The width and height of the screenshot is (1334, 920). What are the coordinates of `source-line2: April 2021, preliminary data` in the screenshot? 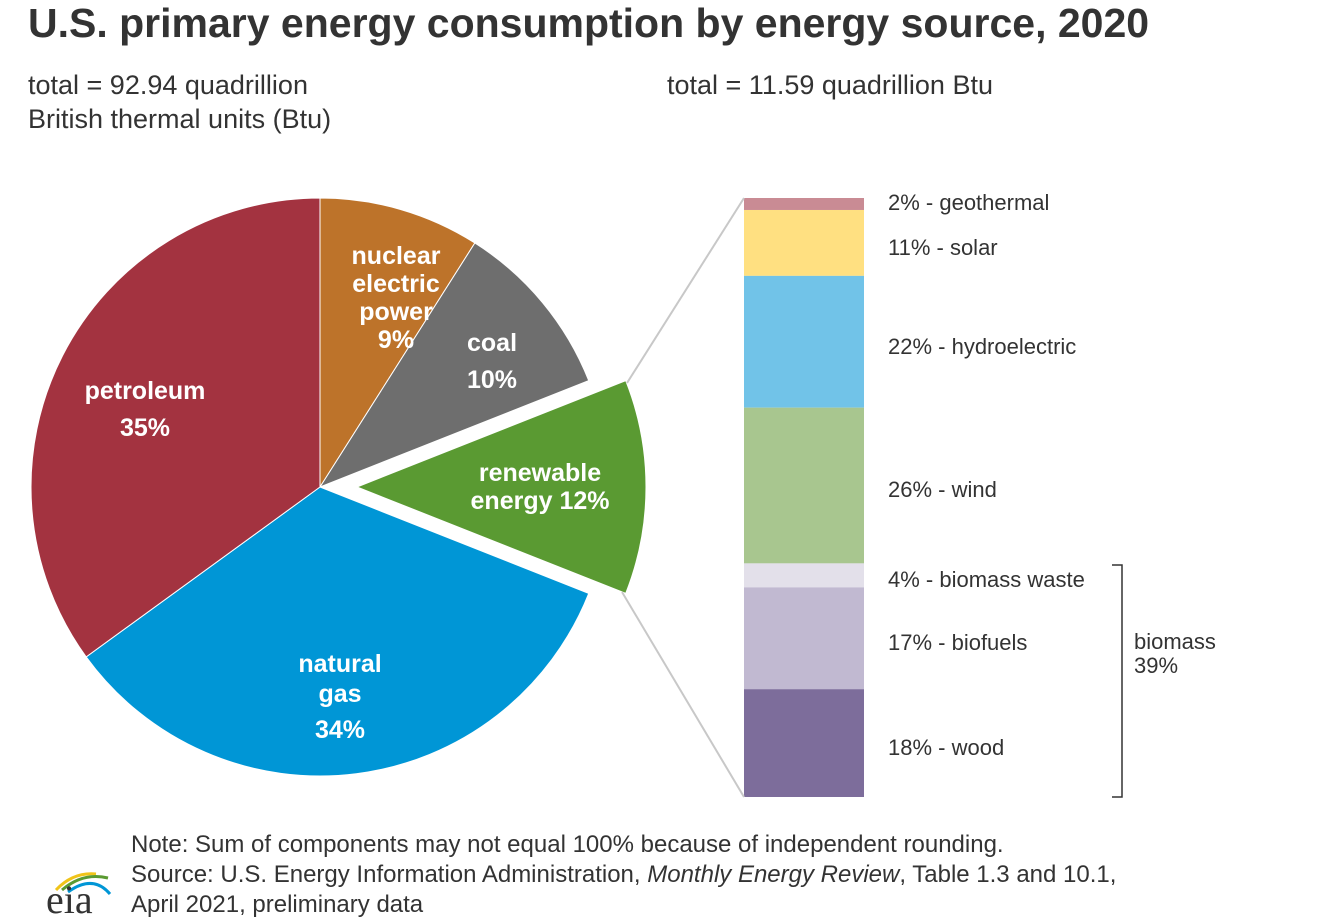 It's located at (277, 904).